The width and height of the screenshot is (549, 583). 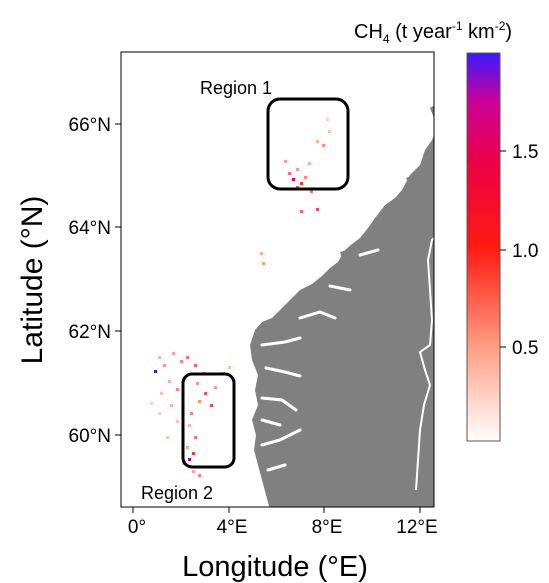 What do you see at coordinates (283, 545) in the screenshot?
I see `x-axis: 0° 4°E 8°E 12°E Longitude (°E)` at bounding box center [283, 545].